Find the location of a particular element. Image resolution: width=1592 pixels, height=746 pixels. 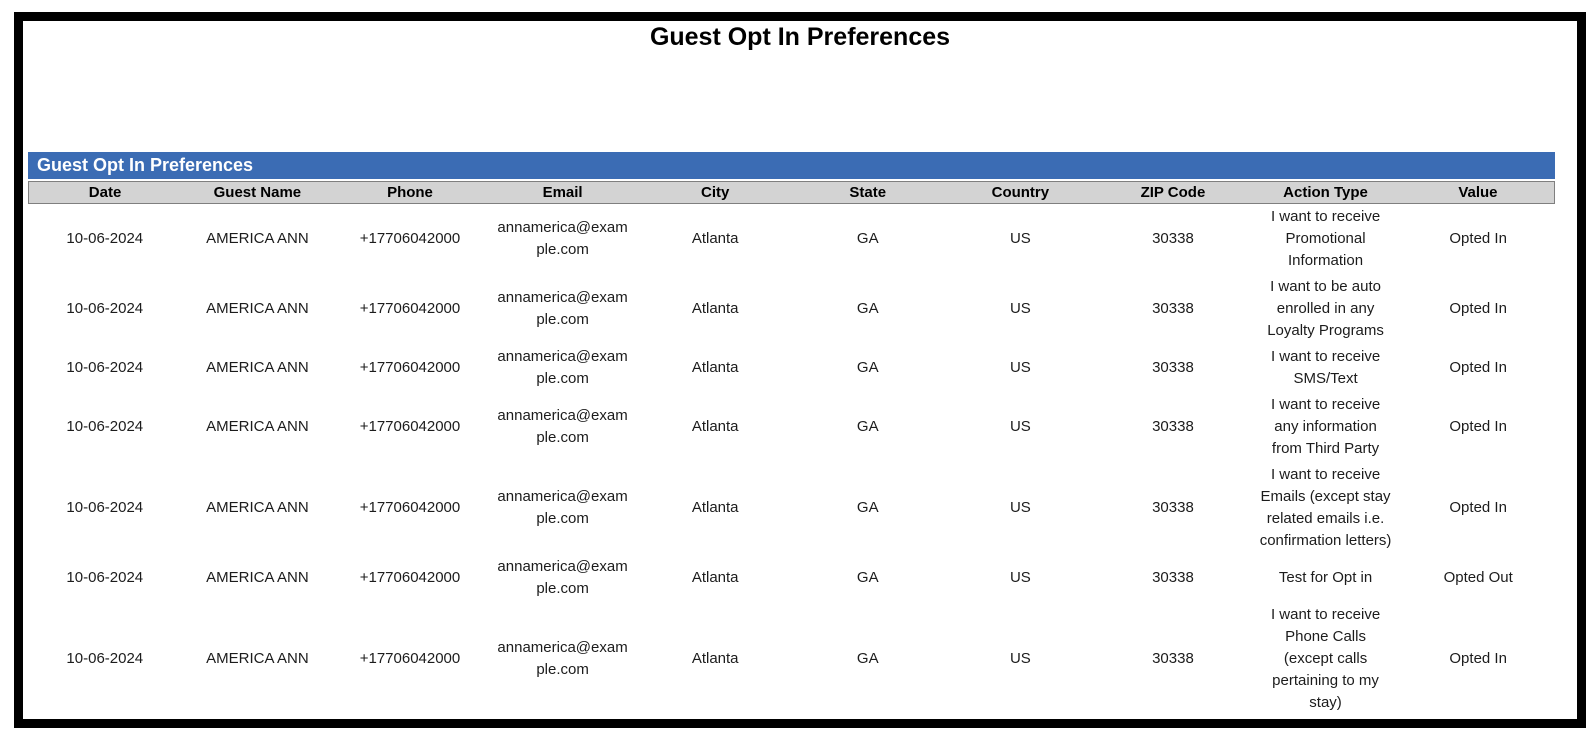

cell-value: Opted Out is located at coordinates (1478, 578).